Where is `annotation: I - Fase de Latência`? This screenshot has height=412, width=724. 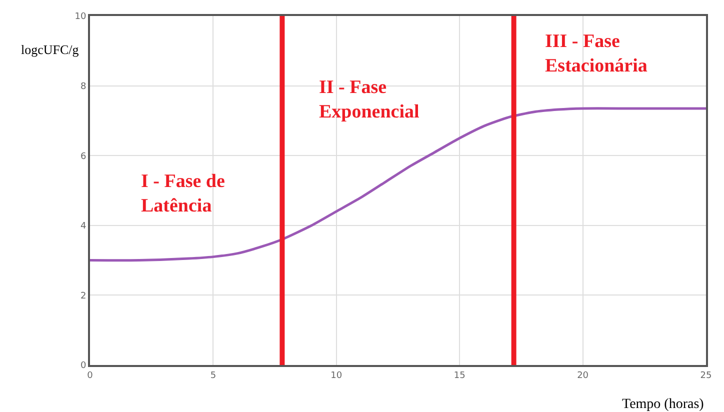
annotation: I - Fase de Latência is located at coordinates (183, 194).